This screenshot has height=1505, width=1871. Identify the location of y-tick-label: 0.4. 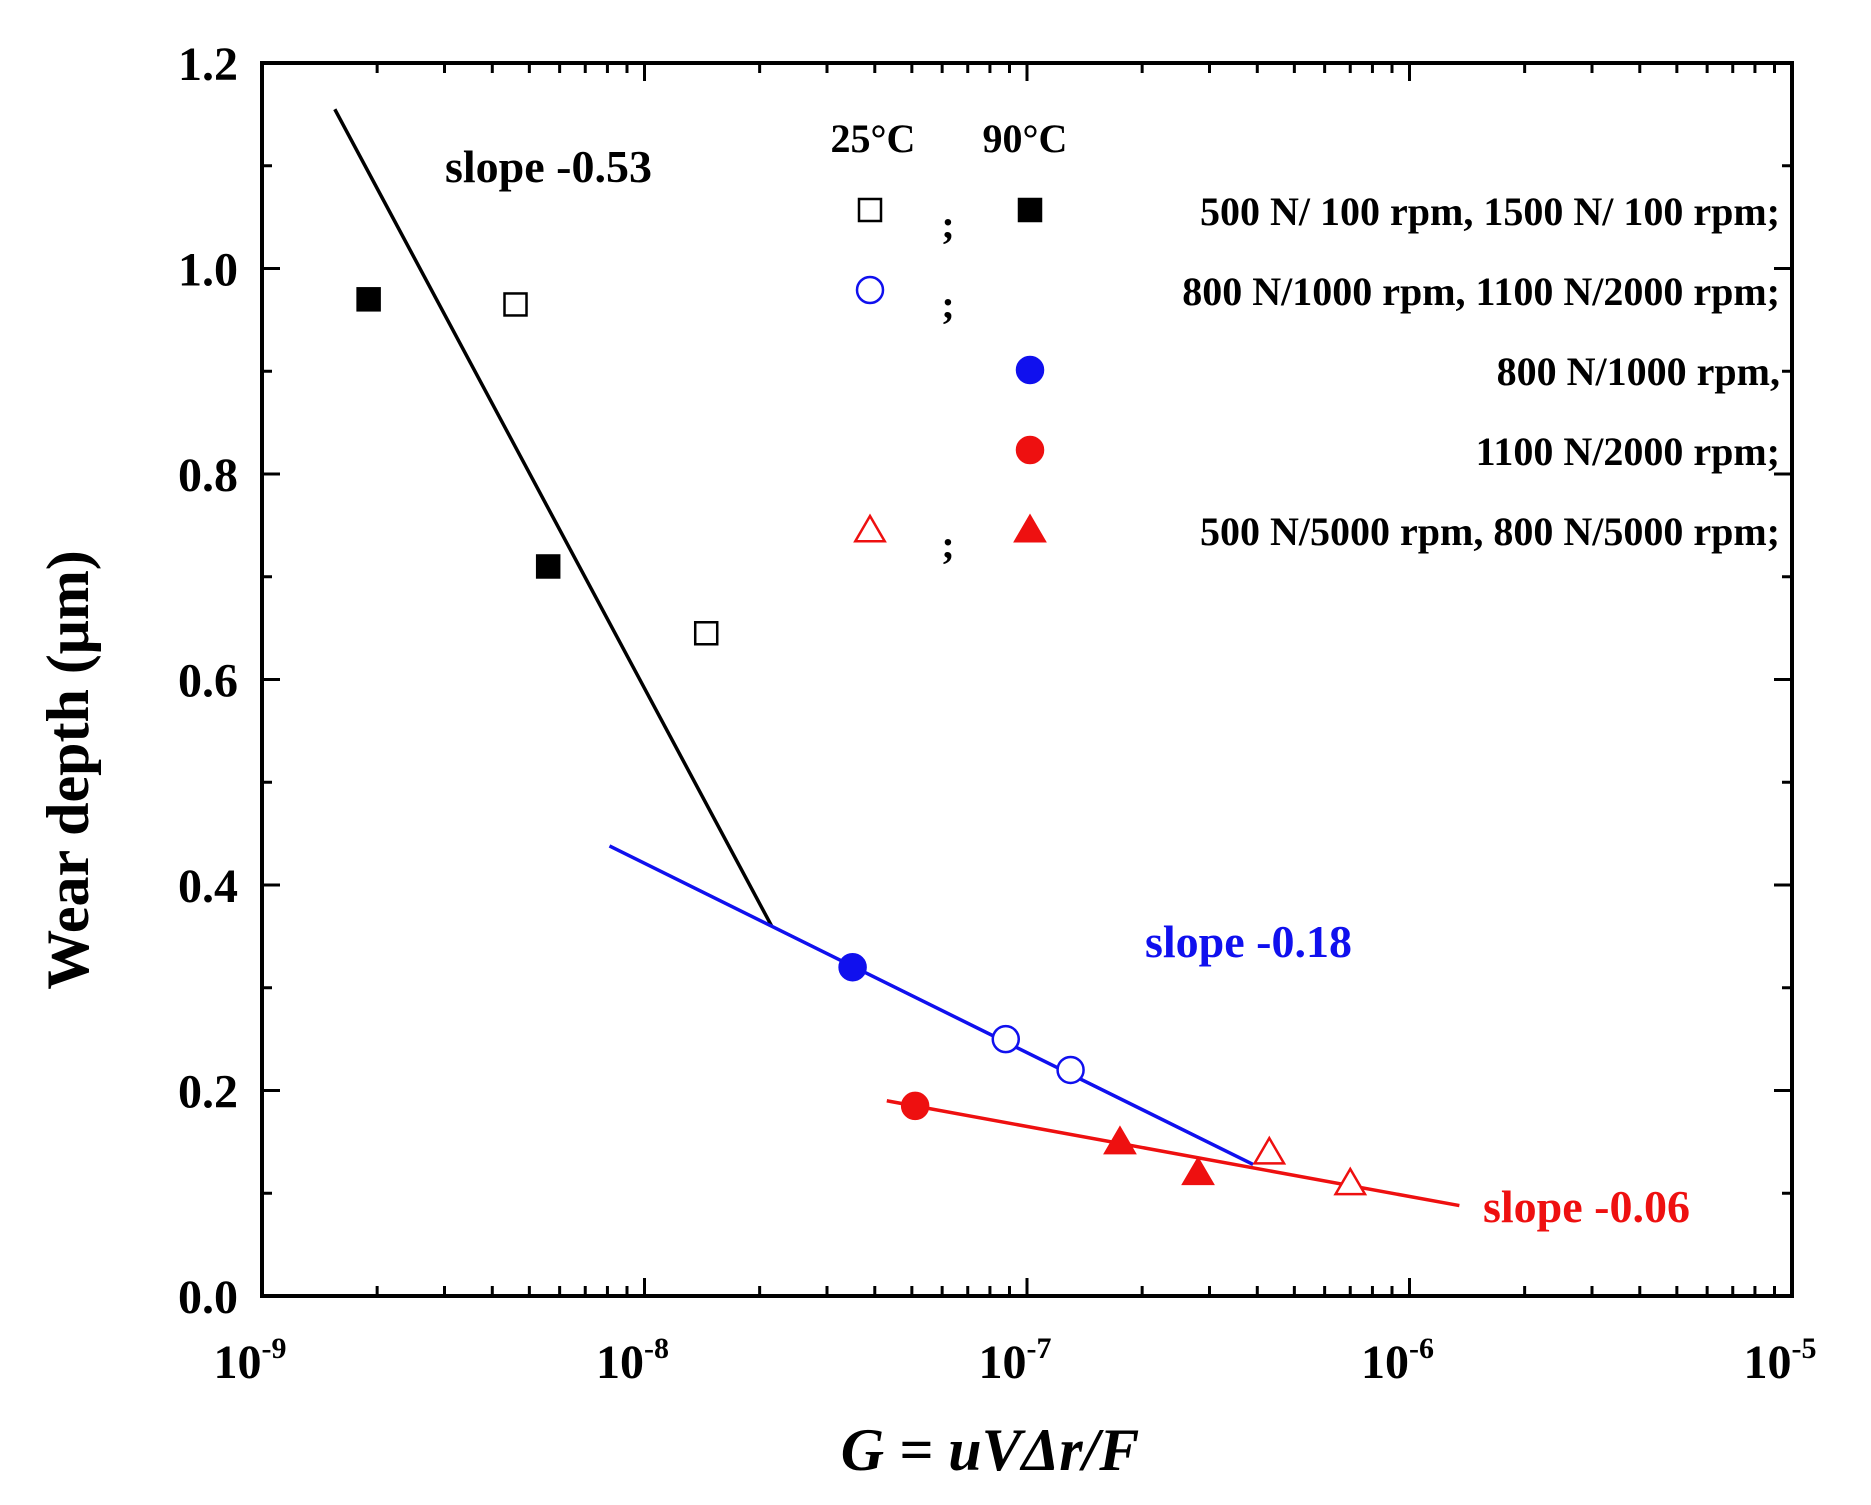
(208, 886).